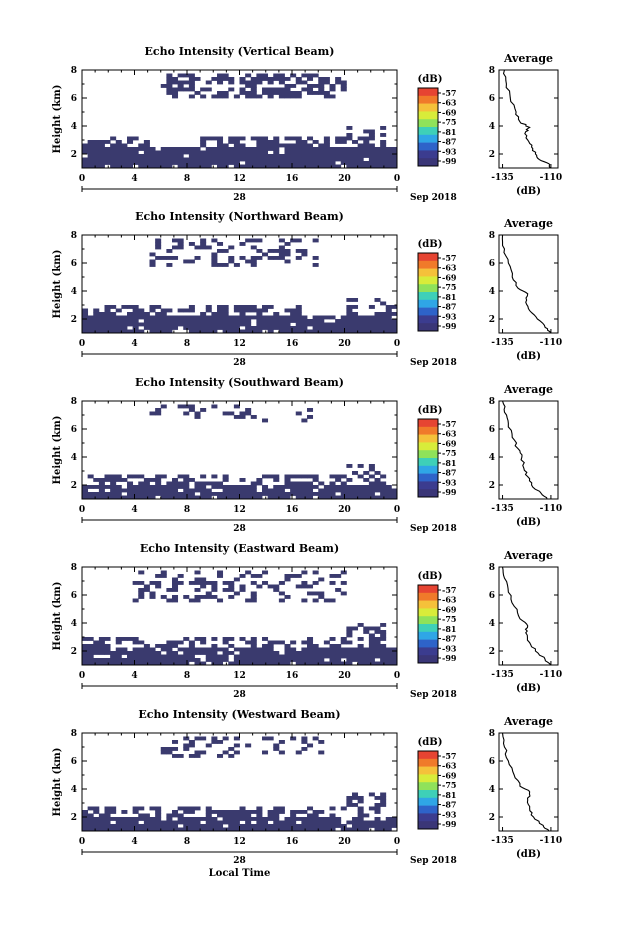 The width and height of the screenshot is (617, 929). What do you see at coordinates (449, 492) in the screenshot?
I see `colorbar-tick-label: -99` at bounding box center [449, 492].